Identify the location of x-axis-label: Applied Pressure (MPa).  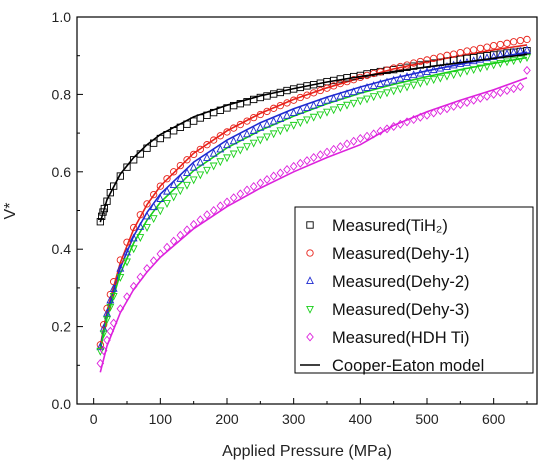
(307, 451).